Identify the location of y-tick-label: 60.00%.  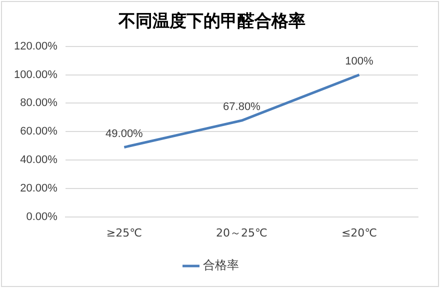
(39, 132).